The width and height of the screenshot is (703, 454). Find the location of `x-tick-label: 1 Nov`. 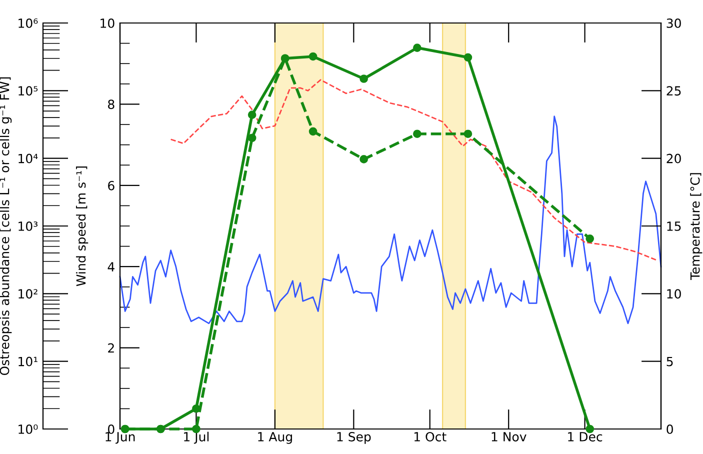

x-tick-label: 1 Nov is located at coordinates (509, 437).